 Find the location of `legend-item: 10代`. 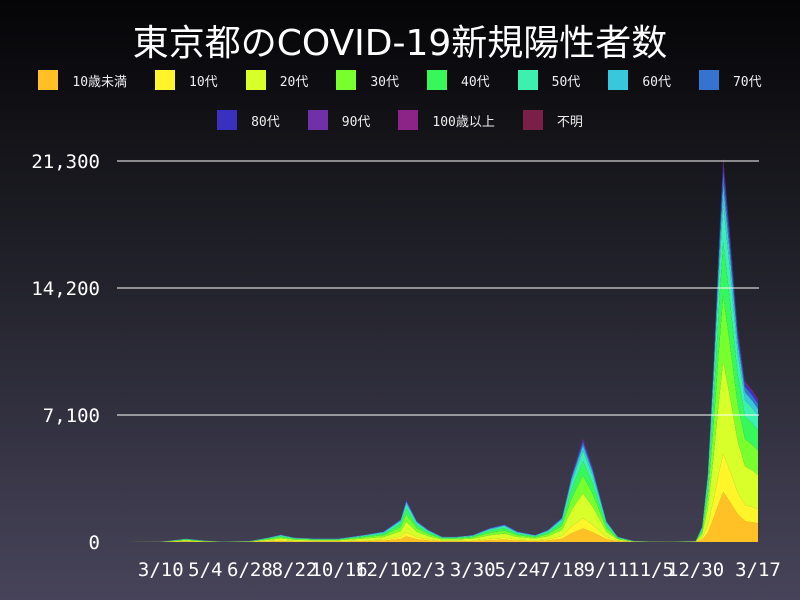

legend-item: 10代 is located at coordinates (186, 80).